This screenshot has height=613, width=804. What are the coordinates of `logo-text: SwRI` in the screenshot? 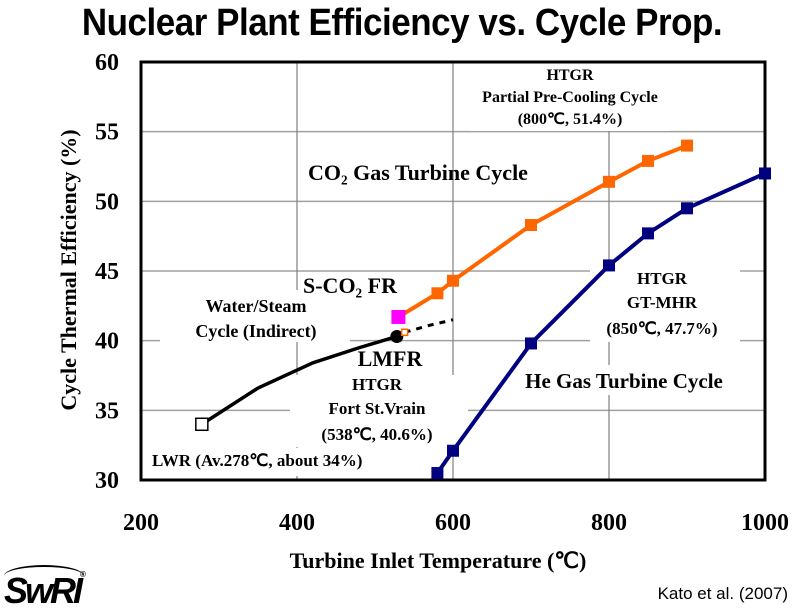 It's located at (43, 590).